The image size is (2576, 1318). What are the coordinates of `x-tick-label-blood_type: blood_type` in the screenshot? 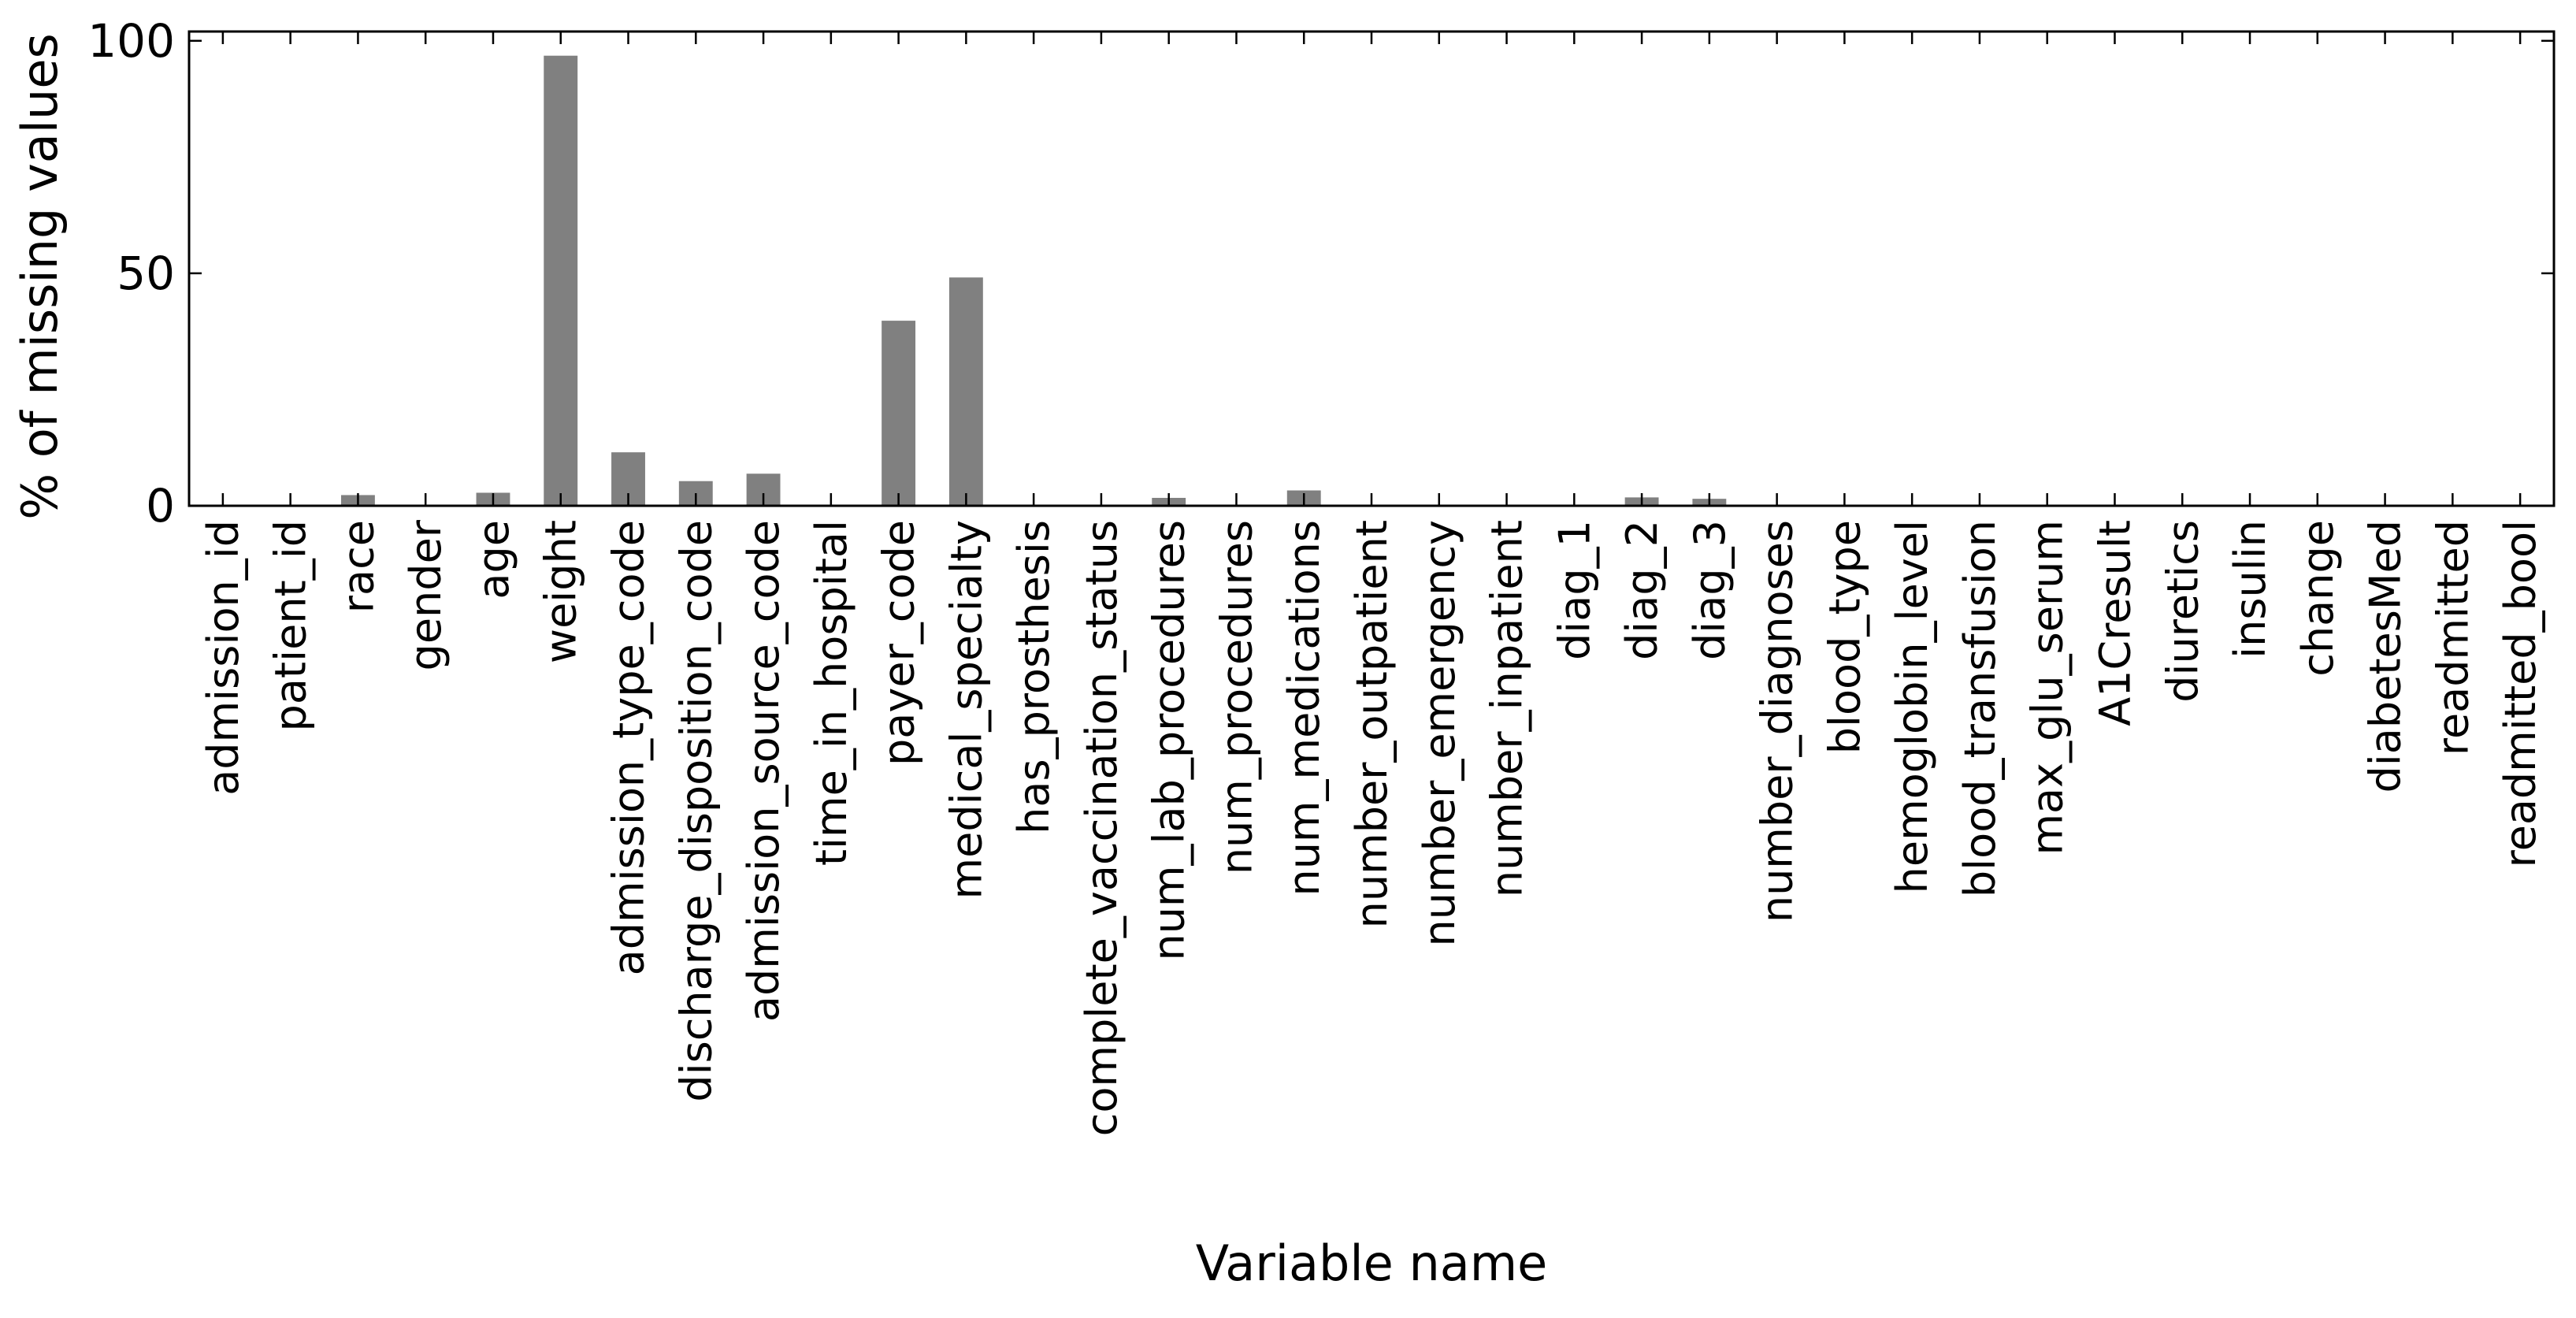 It's located at (1844, 637).